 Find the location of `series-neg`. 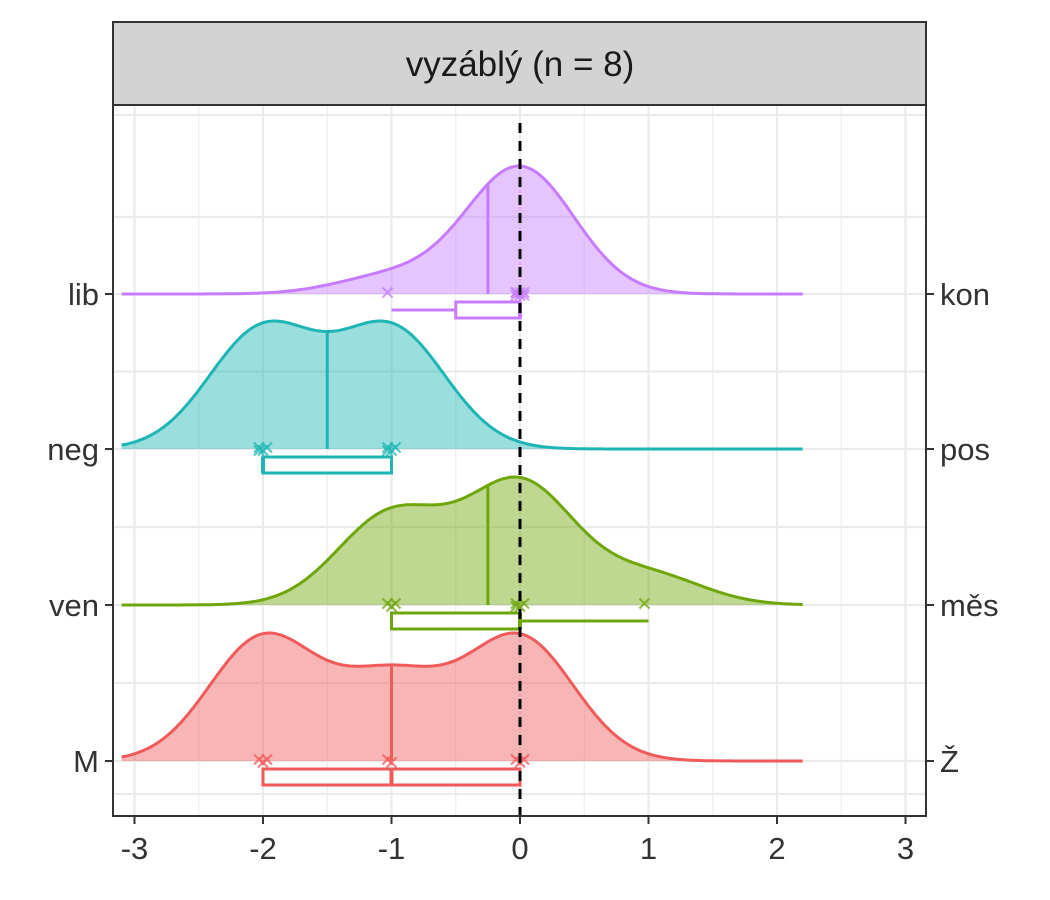

series-neg is located at coordinates (462, 397).